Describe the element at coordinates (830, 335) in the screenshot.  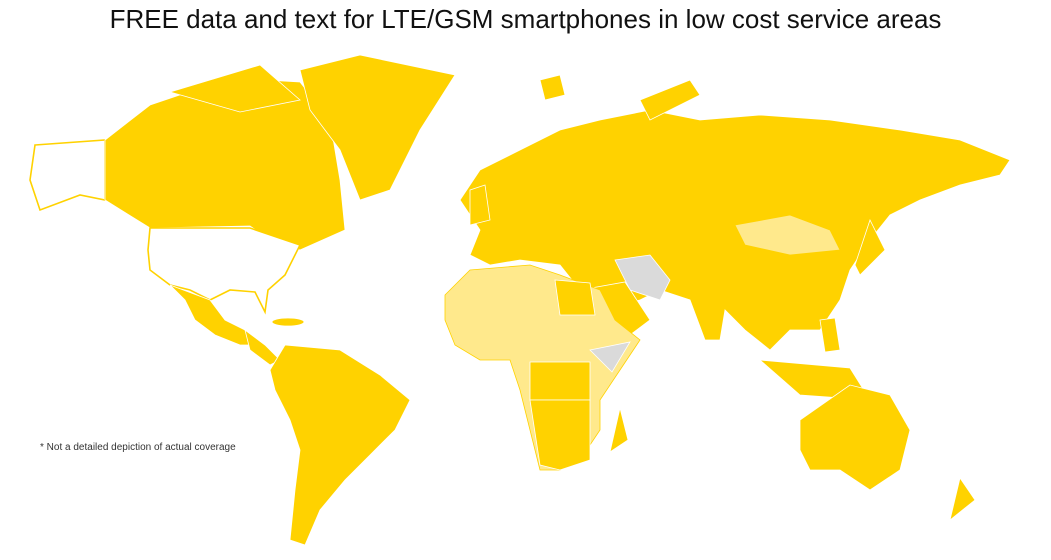
I see `philippines` at that location.